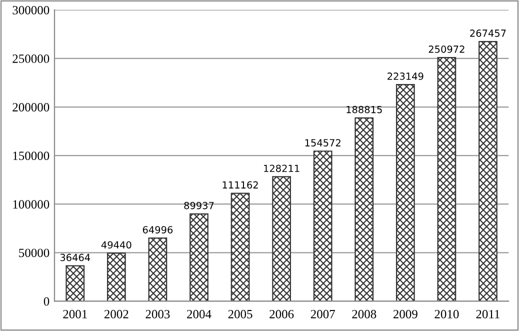 This screenshot has width=519, height=331. Describe the element at coordinates (31, 156) in the screenshot. I see `y-tick-label: 150000` at that location.